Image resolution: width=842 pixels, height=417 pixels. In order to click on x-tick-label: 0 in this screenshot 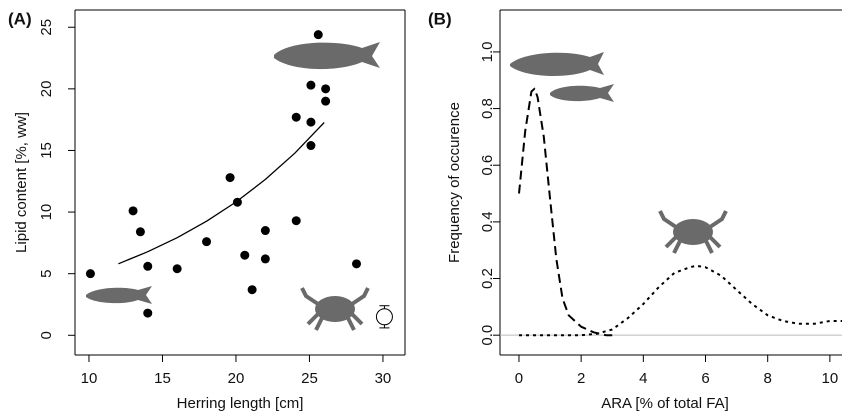, I will do `click(519, 378)`.